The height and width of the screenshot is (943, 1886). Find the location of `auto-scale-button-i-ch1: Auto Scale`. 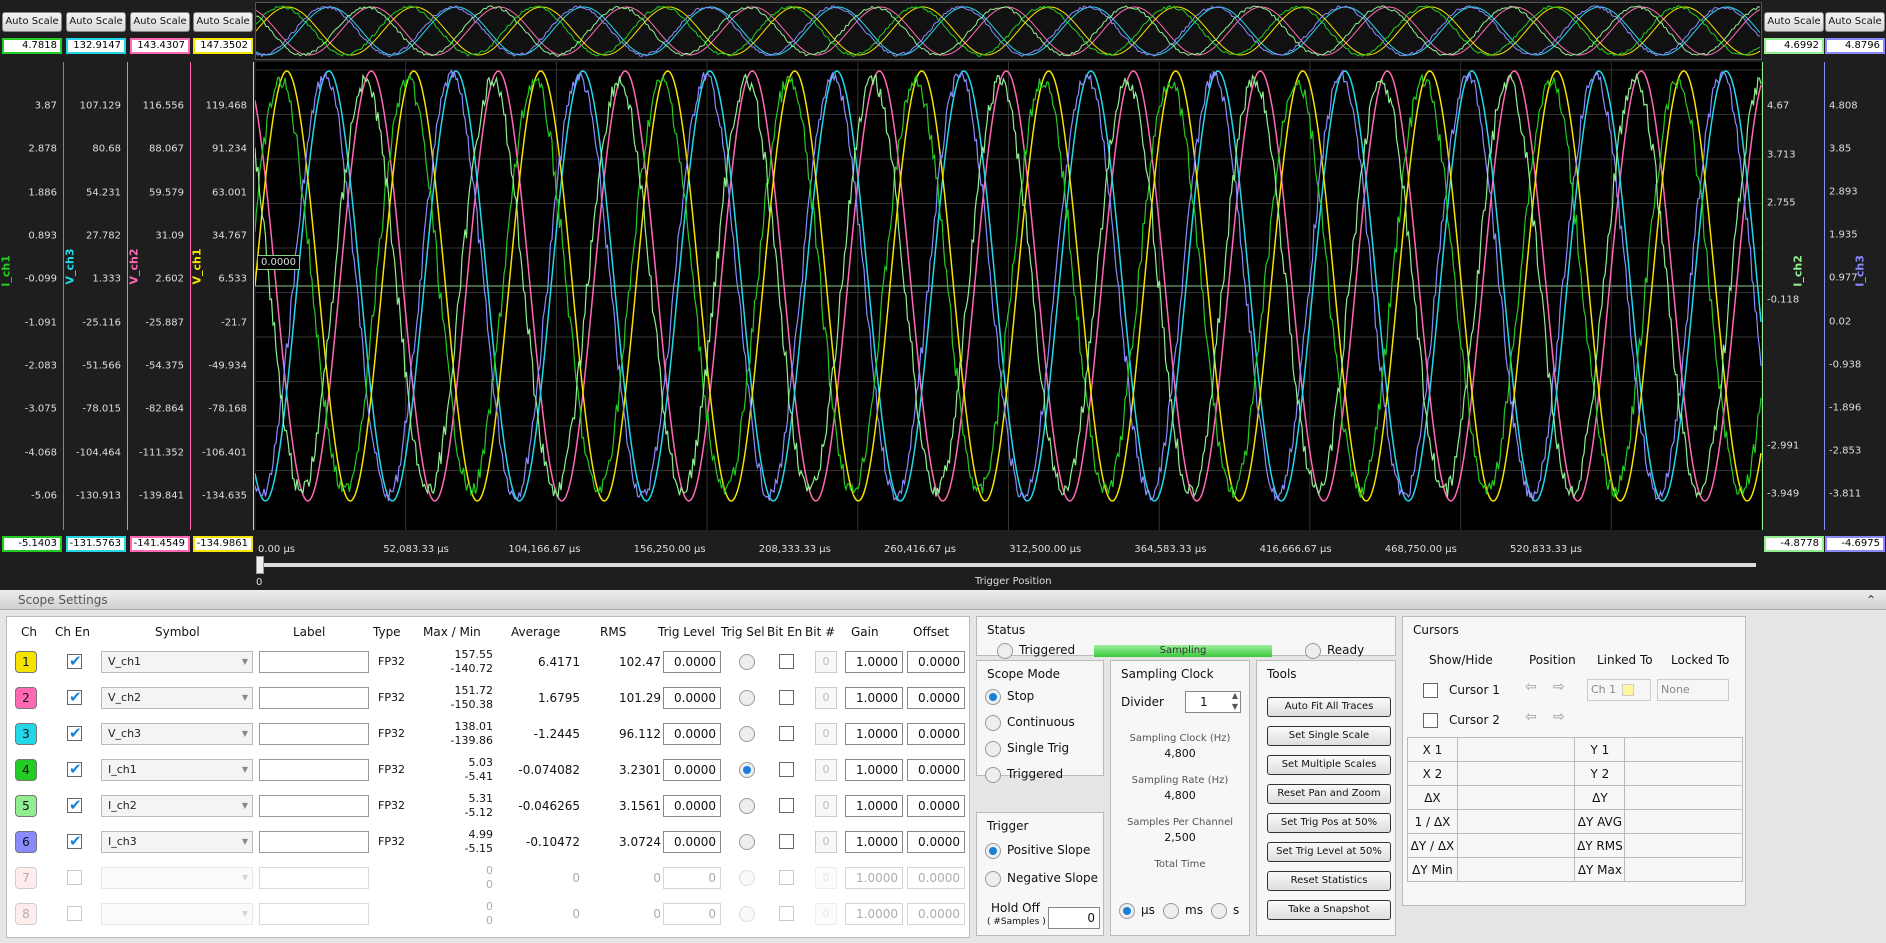

auto-scale-button-i-ch1: Auto Scale is located at coordinates (32, 22).